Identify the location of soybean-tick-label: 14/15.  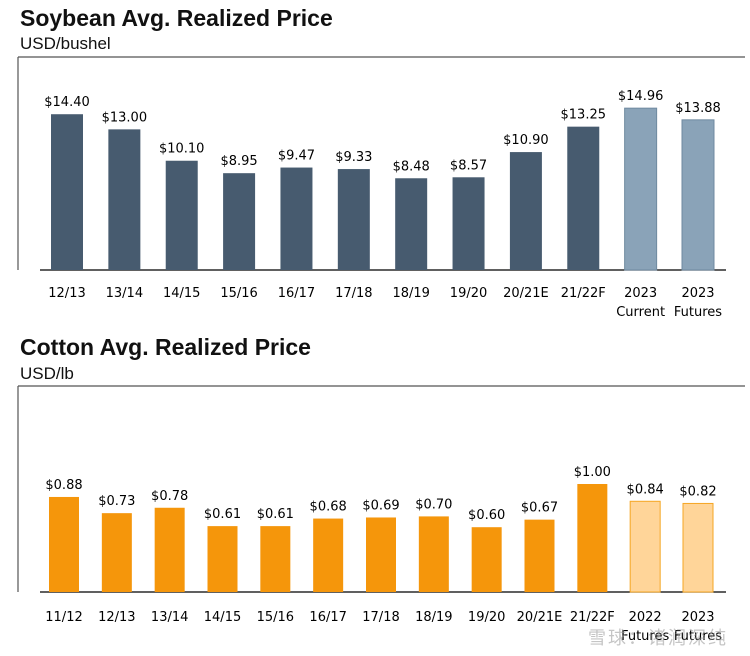
(181, 293).